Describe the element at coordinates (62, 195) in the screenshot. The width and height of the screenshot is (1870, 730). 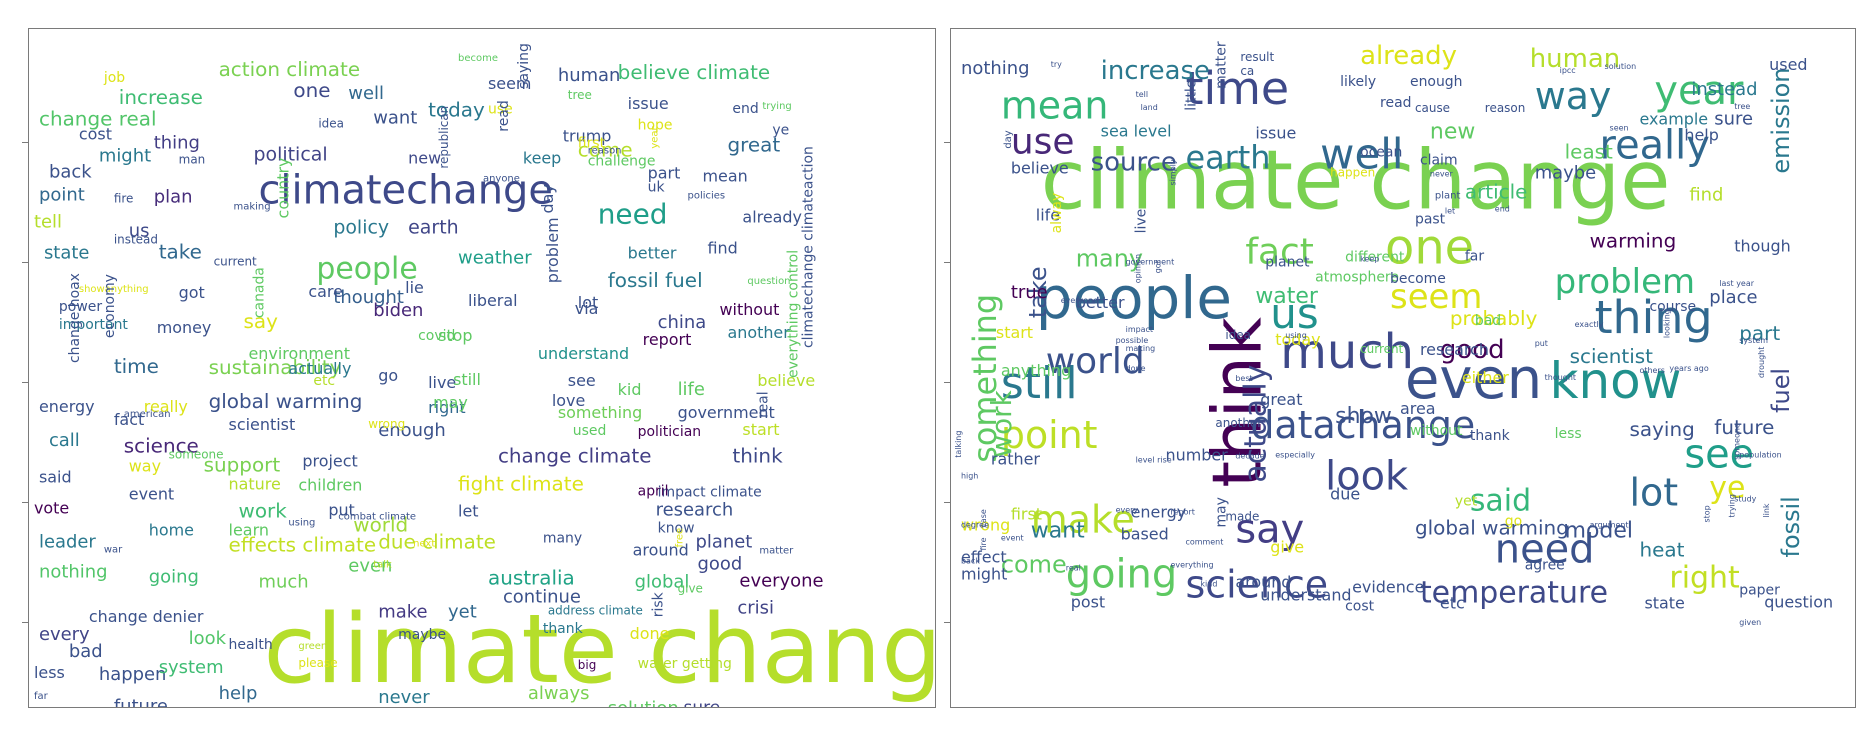
I see `word-point: point` at that location.